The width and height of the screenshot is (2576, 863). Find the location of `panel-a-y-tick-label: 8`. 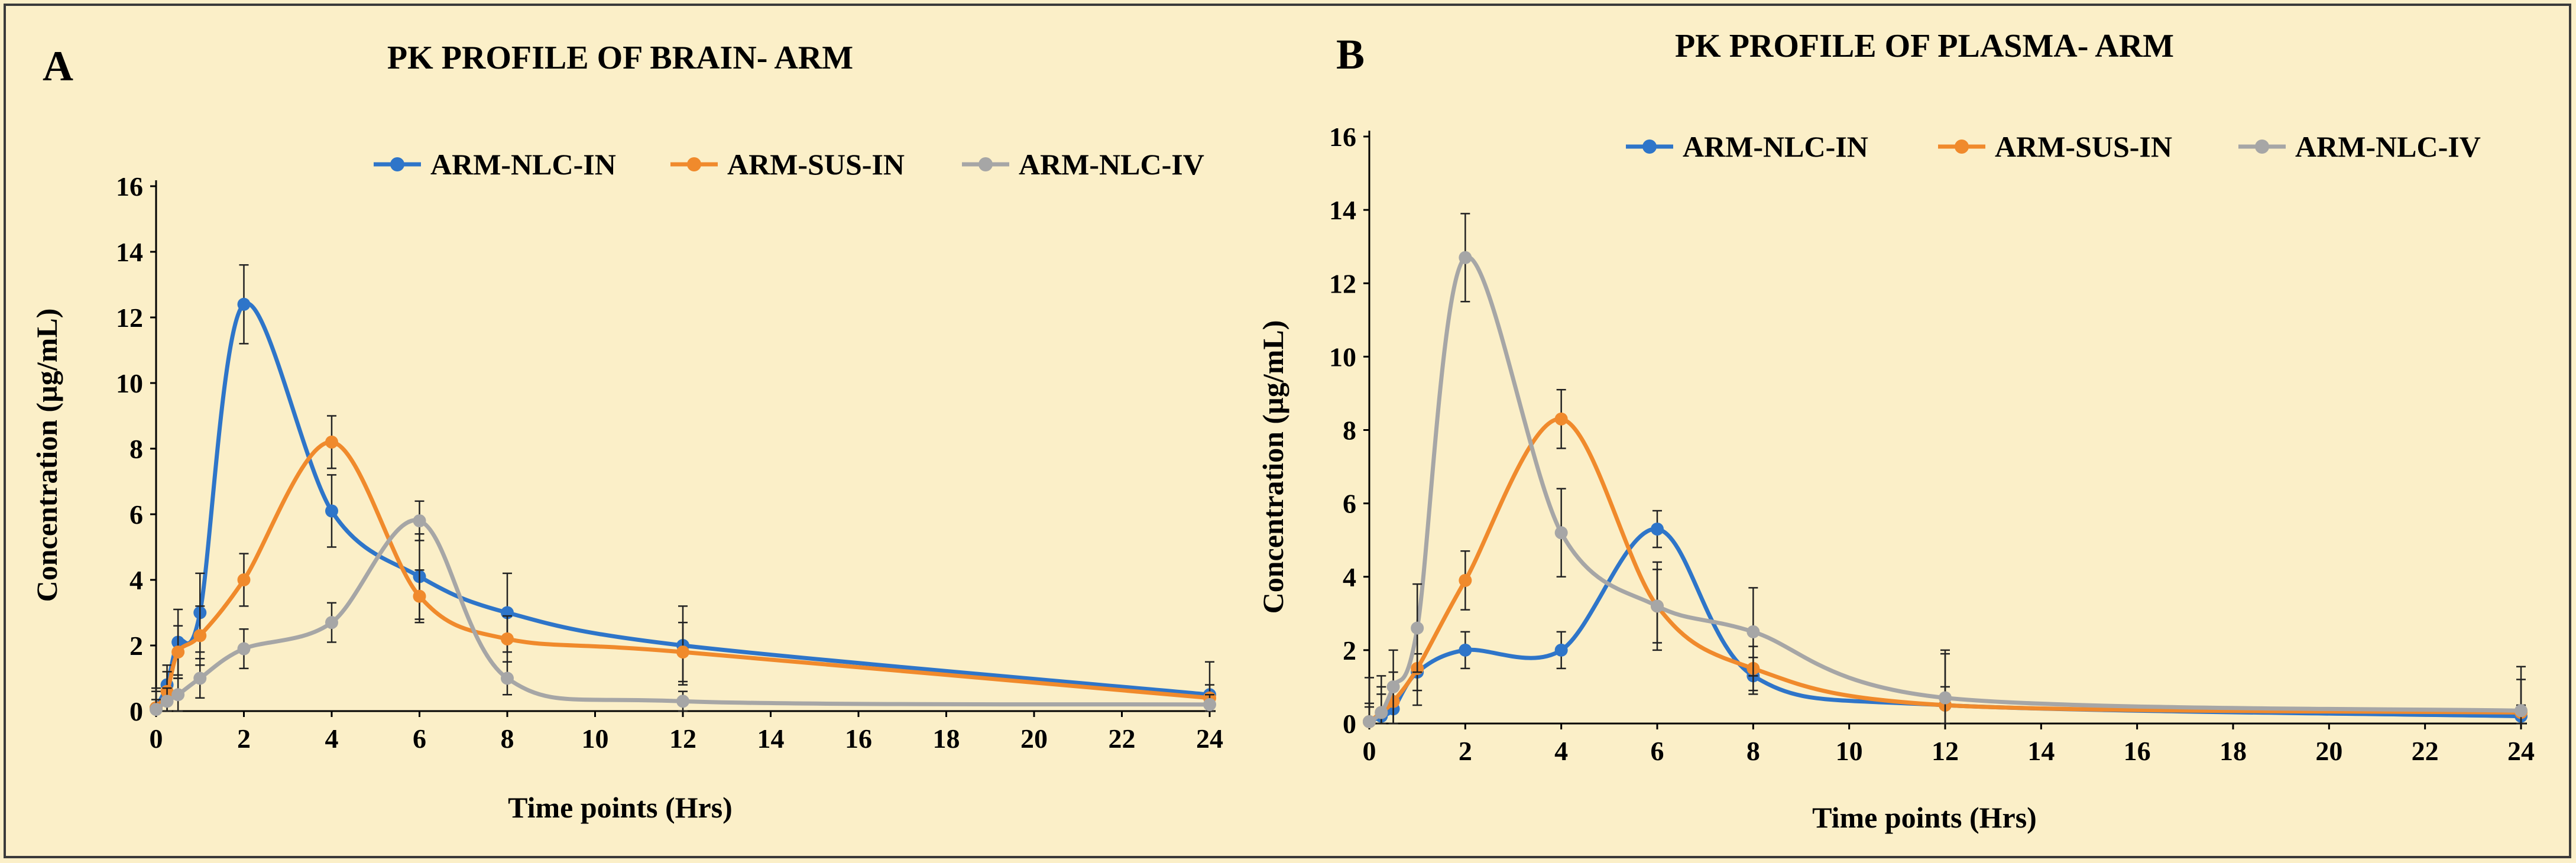

panel-a-y-tick-label: 8 is located at coordinates (136, 449).